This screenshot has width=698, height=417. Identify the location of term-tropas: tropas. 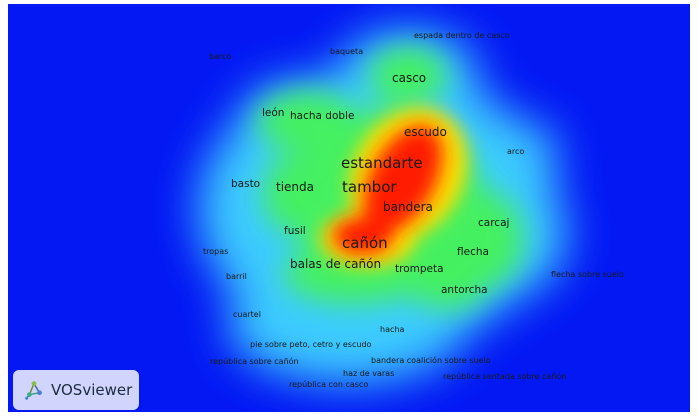
(216, 251).